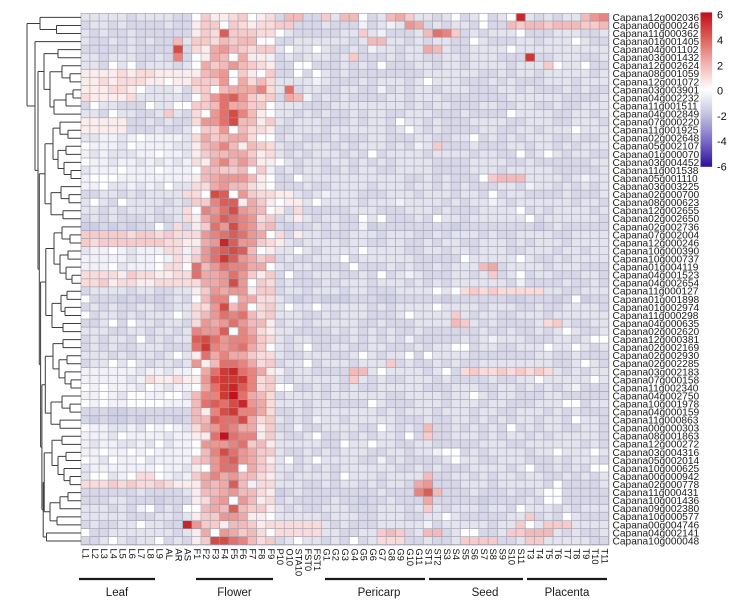  Describe the element at coordinates (656, 139) in the screenshot. I see `svg-text: Capana02g002648` at that location.